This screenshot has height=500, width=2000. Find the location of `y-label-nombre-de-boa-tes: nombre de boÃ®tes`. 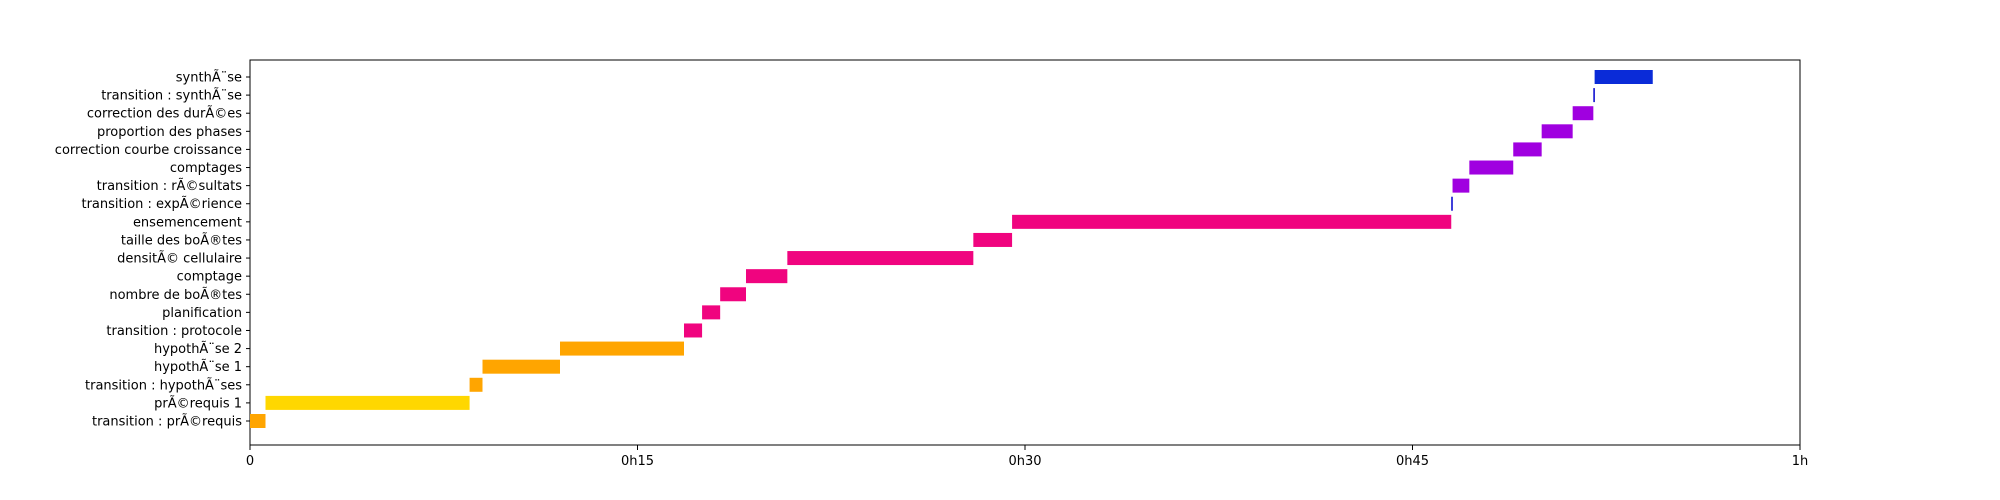

y-label-nombre-de-boa-tes: nombre de boÃ®tes is located at coordinates (175, 295).